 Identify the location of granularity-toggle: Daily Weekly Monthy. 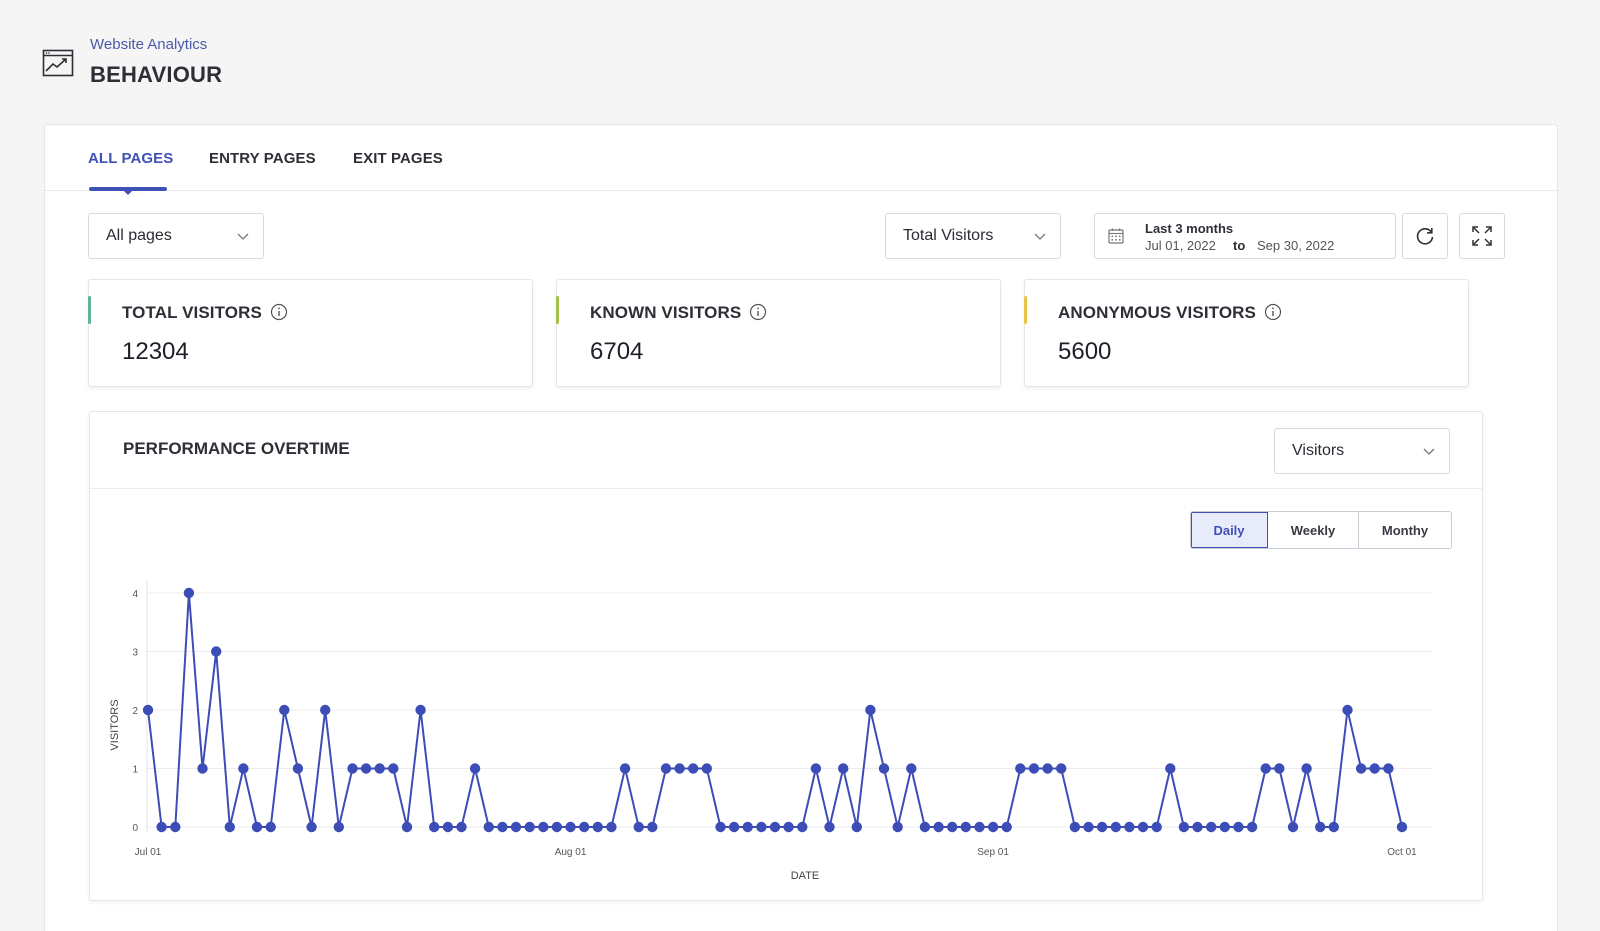
(1321, 530).